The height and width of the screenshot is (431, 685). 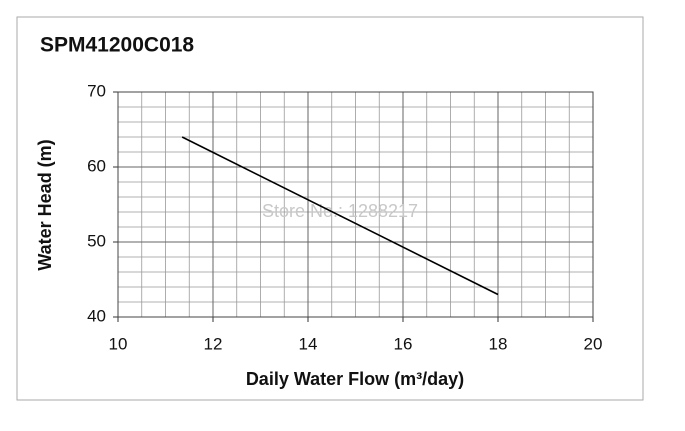 I want to click on chart-title: SPM41200C018, so click(x=117, y=45).